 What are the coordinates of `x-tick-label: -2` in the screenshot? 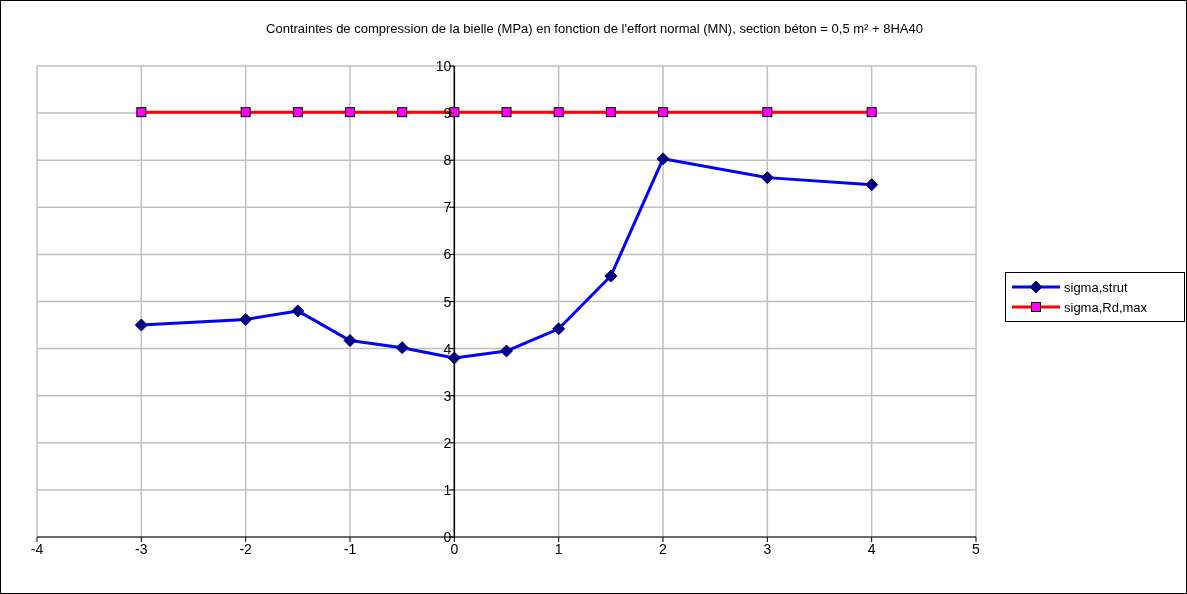 It's located at (246, 548).